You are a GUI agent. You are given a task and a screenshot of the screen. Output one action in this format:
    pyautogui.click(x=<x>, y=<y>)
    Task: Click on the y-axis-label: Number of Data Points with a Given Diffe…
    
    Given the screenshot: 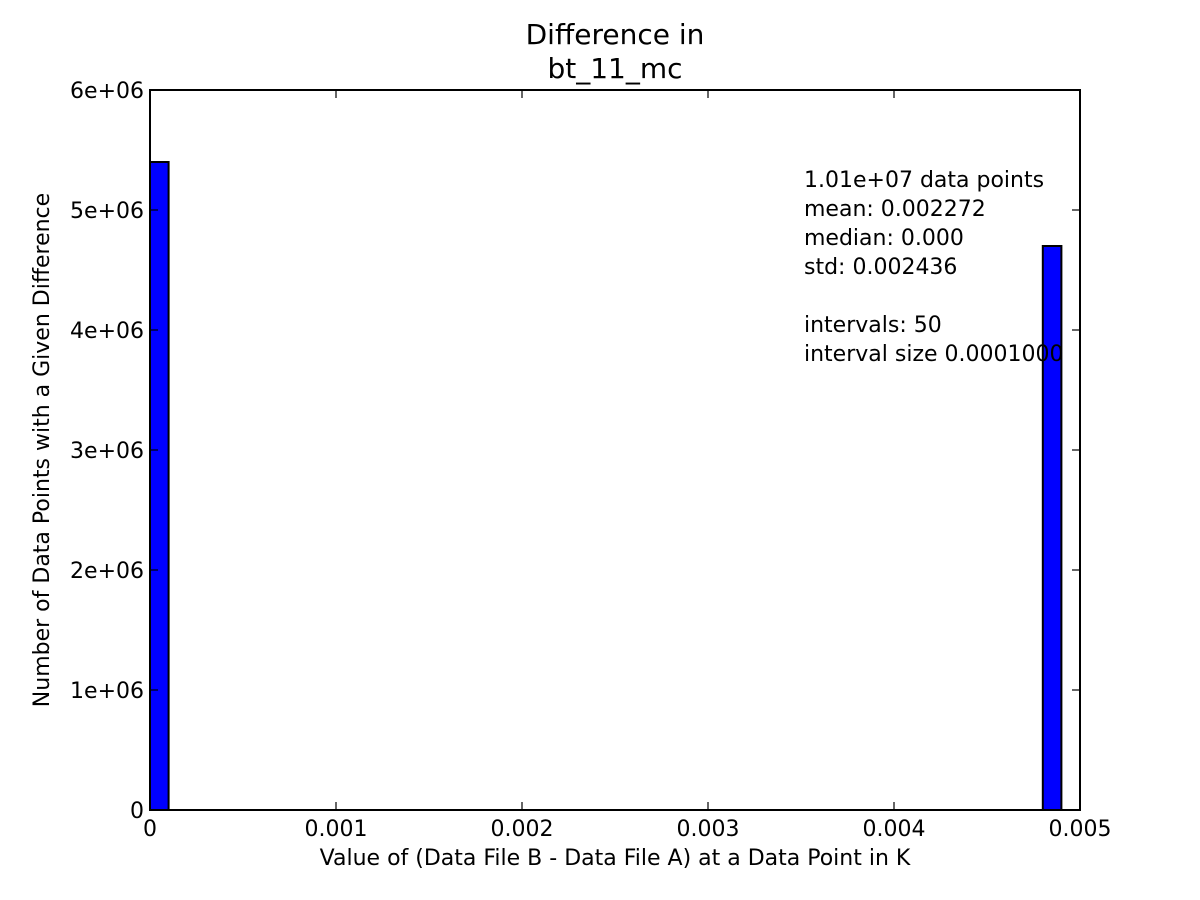 What is the action you would take?
    pyautogui.click(x=42, y=450)
    